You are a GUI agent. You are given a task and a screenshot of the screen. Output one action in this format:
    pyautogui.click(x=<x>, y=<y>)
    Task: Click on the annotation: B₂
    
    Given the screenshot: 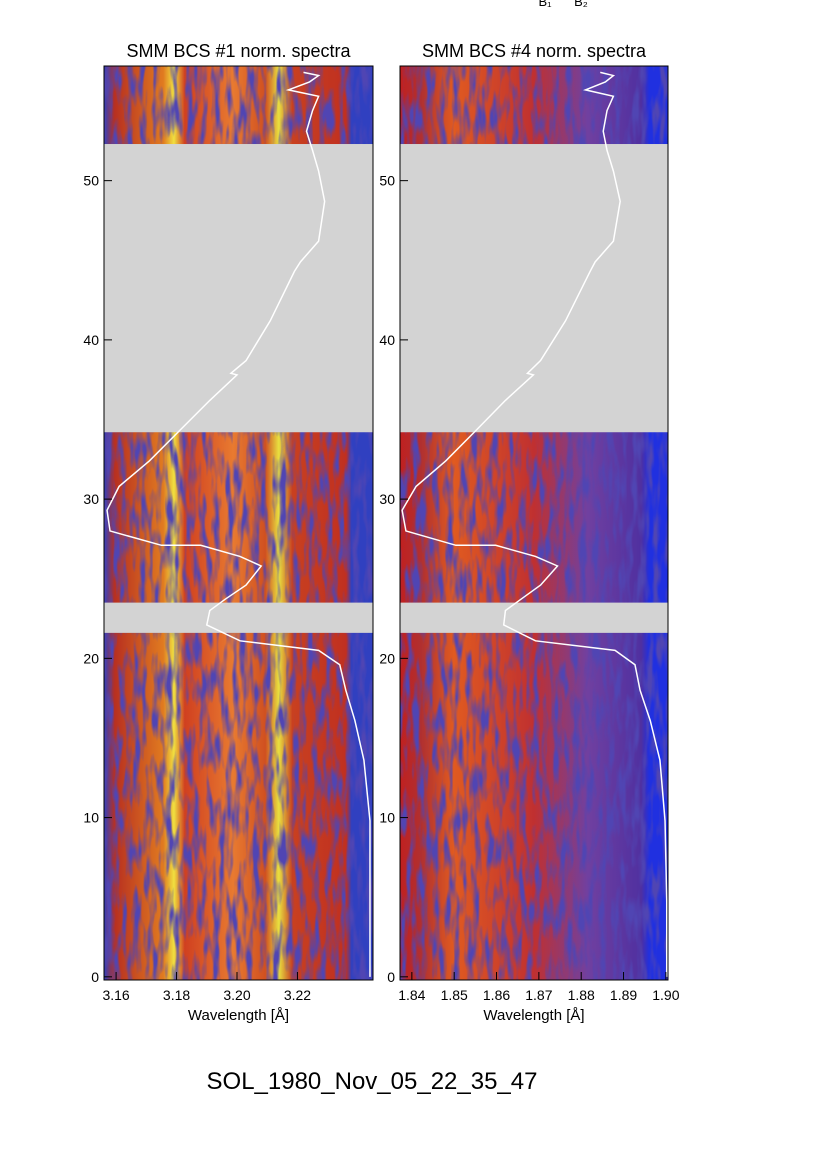 What is the action you would take?
    pyautogui.click(x=581, y=4)
    